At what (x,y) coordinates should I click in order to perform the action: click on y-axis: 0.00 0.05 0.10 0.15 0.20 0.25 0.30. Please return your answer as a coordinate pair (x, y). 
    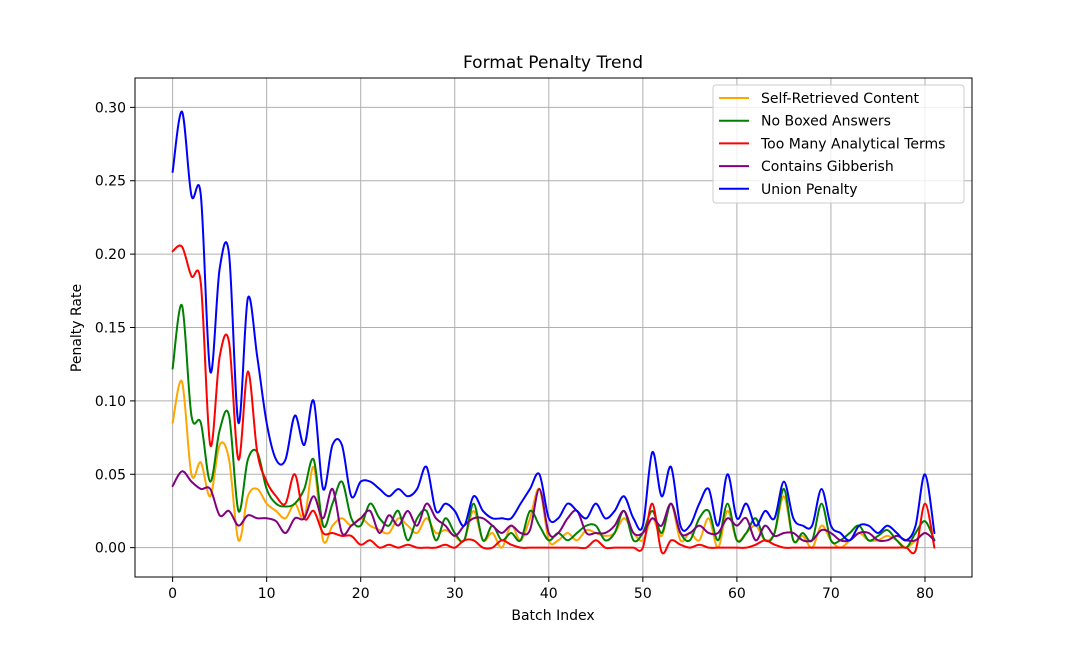
    Looking at the image, I should click on (115, 328).